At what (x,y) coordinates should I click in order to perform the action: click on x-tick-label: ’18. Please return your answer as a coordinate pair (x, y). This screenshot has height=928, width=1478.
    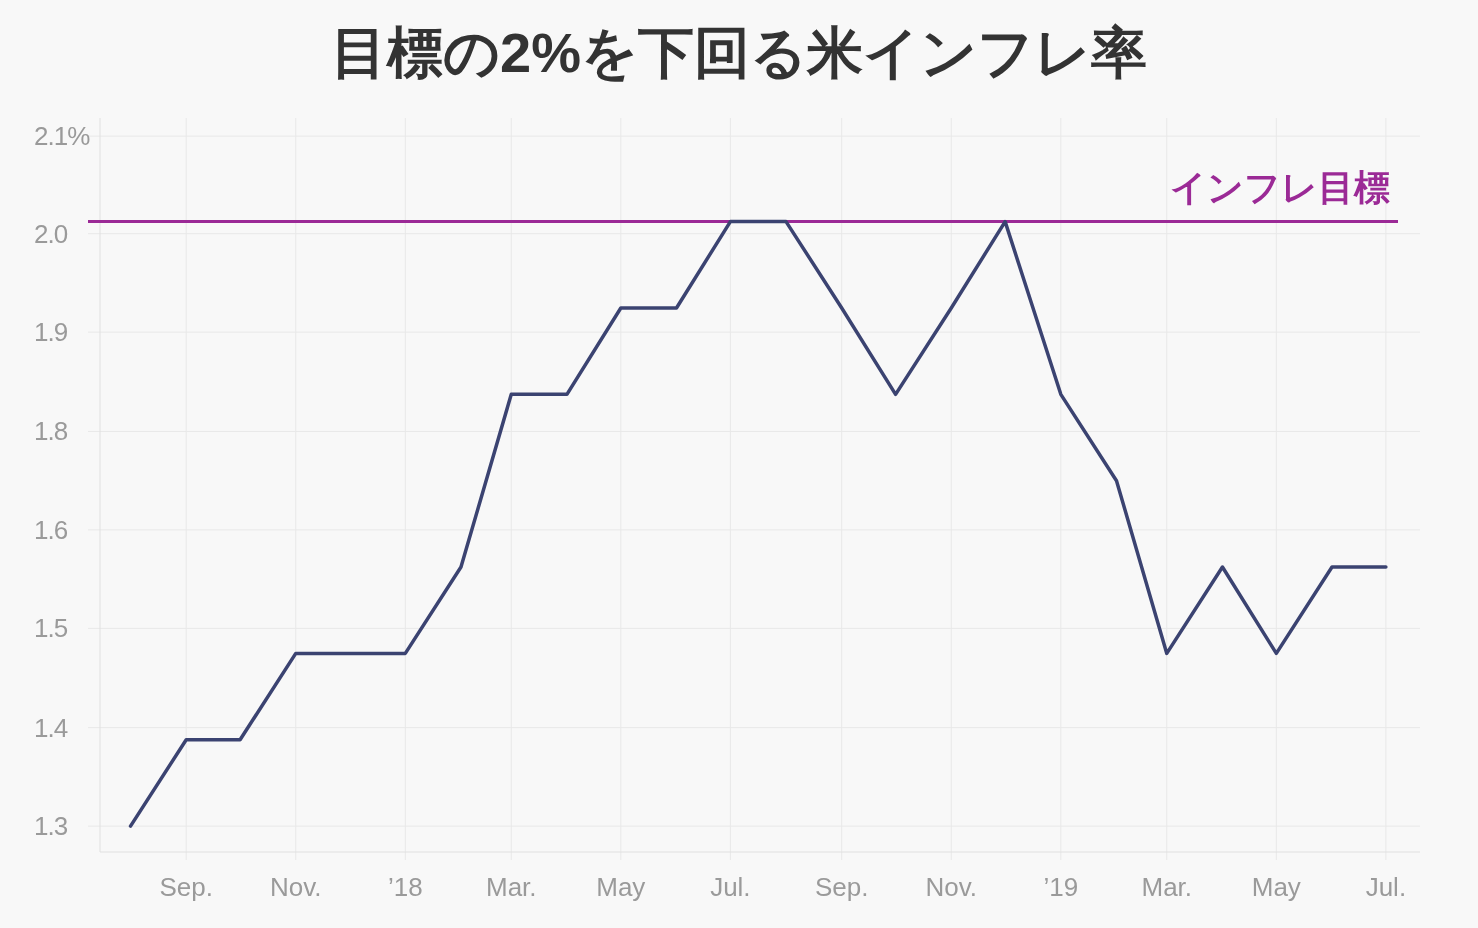
    Looking at the image, I should click on (405, 887).